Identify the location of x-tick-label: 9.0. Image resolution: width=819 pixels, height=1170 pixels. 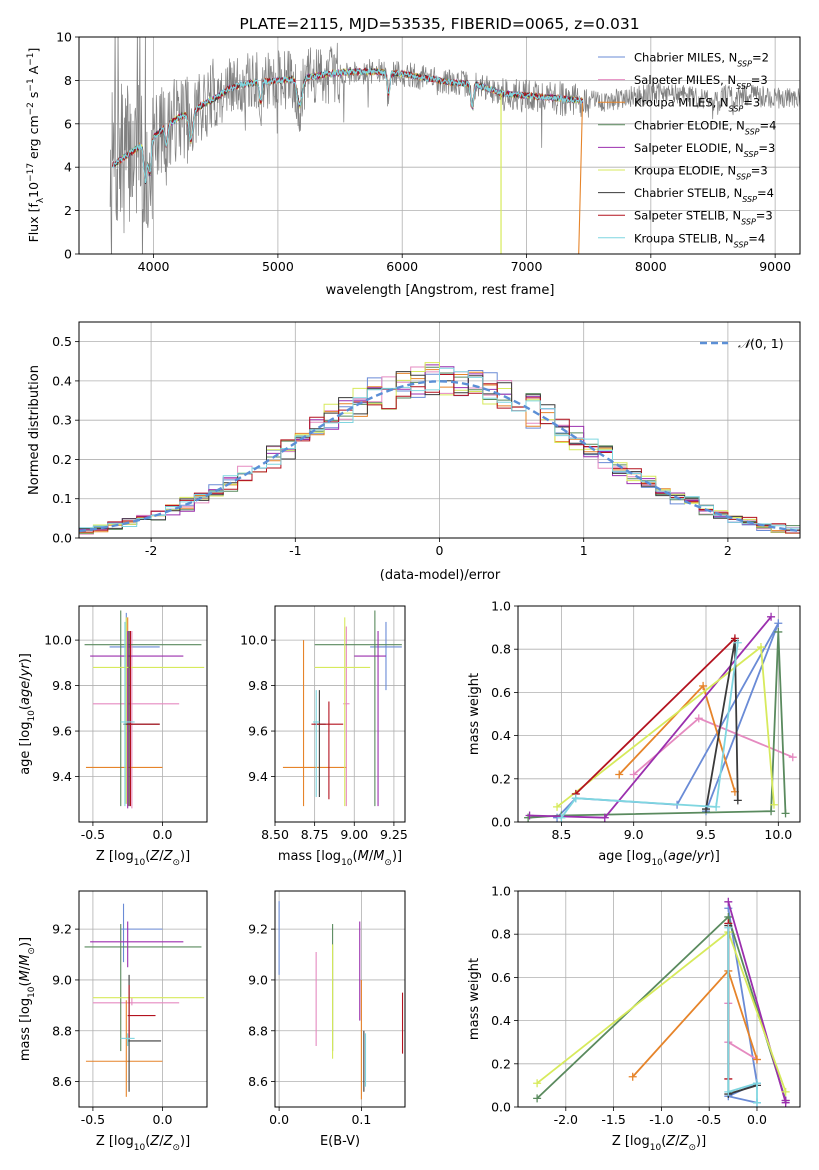
(634, 834).